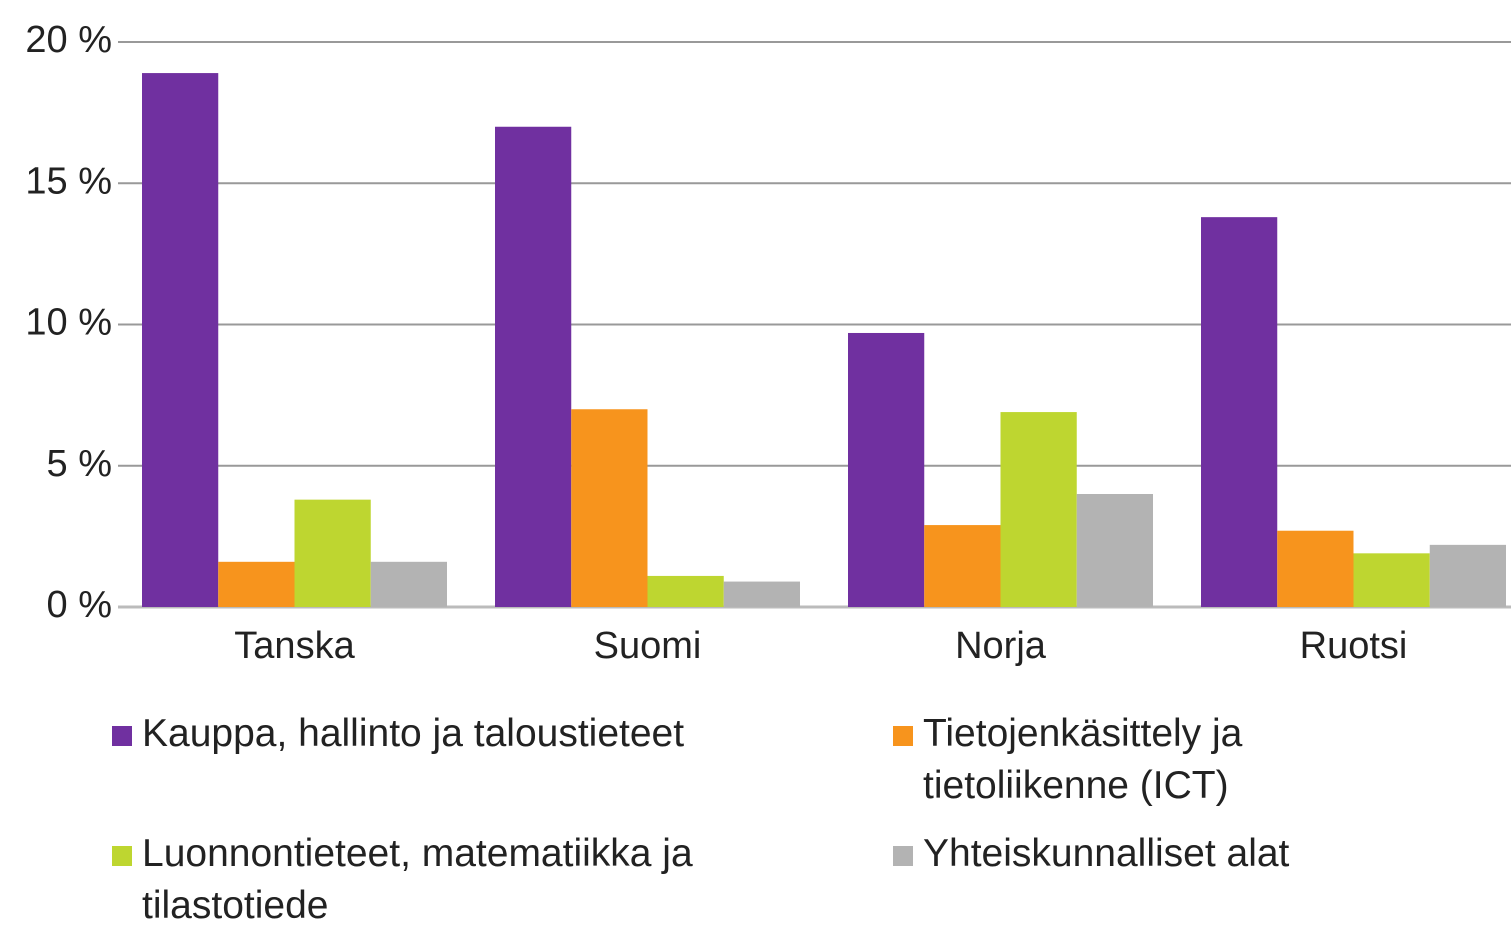  Describe the element at coordinates (79, 464) in the screenshot. I see `y-tick-label: 5 %` at that location.